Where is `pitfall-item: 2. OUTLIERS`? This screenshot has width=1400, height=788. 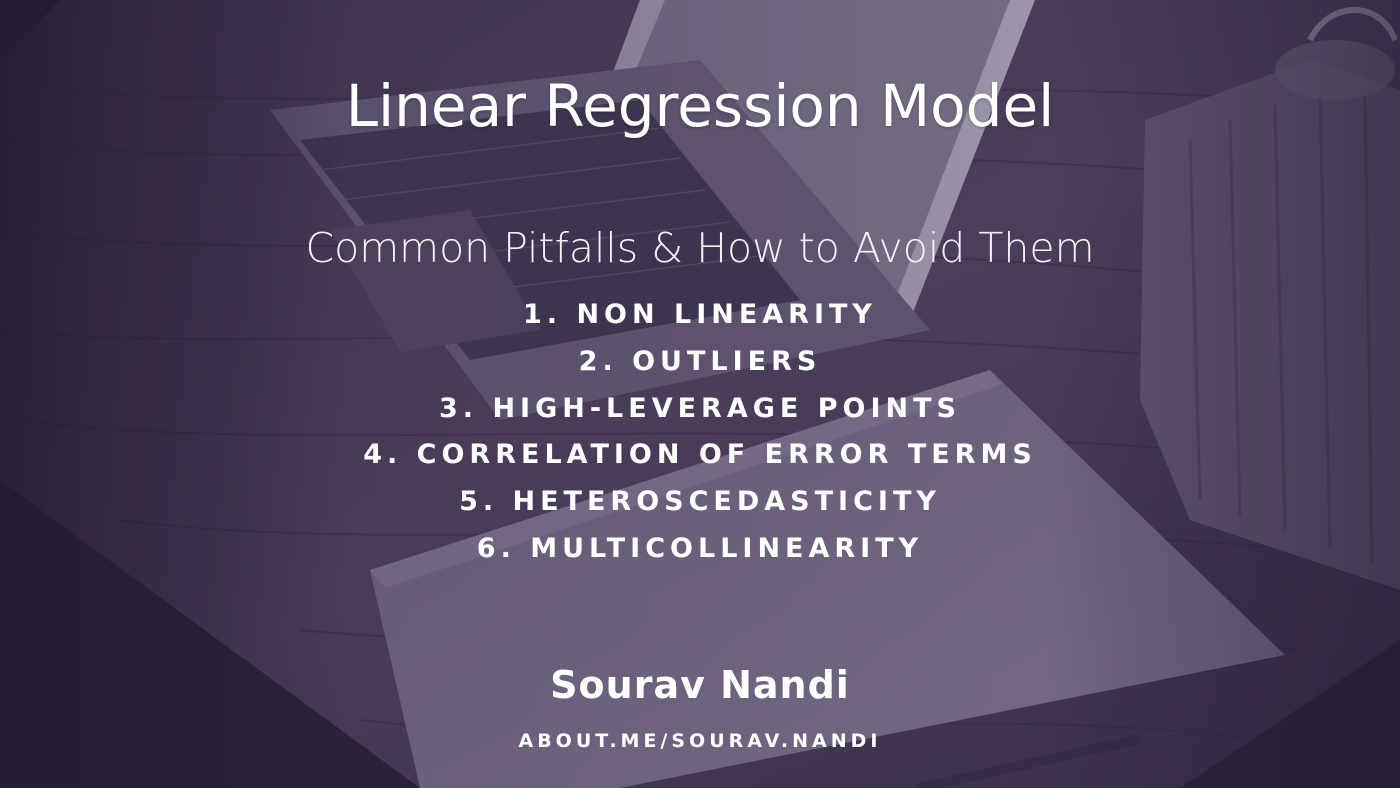
pitfall-item: 2. OUTLIERS is located at coordinates (700, 362).